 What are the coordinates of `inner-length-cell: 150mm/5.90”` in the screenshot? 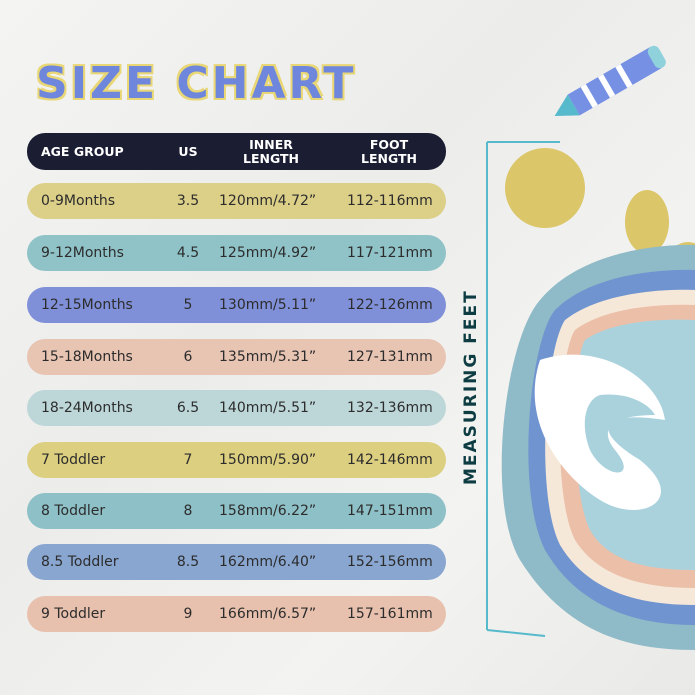 It's located at (268, 460).